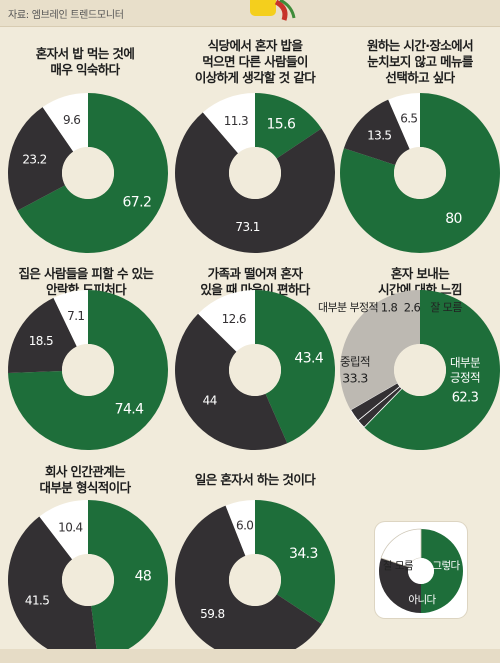  What do you see at coordinates (420, 61) in the screenshot?
I see `chart-title-3: 원하는 시간·장소에서 눈치보지 않고 메뉴를 선택하고 싶다` at bounding box center [420, 61].